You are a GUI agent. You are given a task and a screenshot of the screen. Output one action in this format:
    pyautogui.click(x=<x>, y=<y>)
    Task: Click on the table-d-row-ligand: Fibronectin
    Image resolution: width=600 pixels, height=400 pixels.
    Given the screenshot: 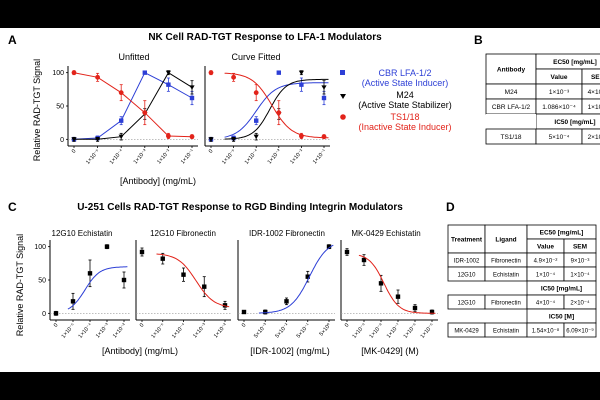 What is the action you would take?
    pyautogui.click(x=506, y=262)
    